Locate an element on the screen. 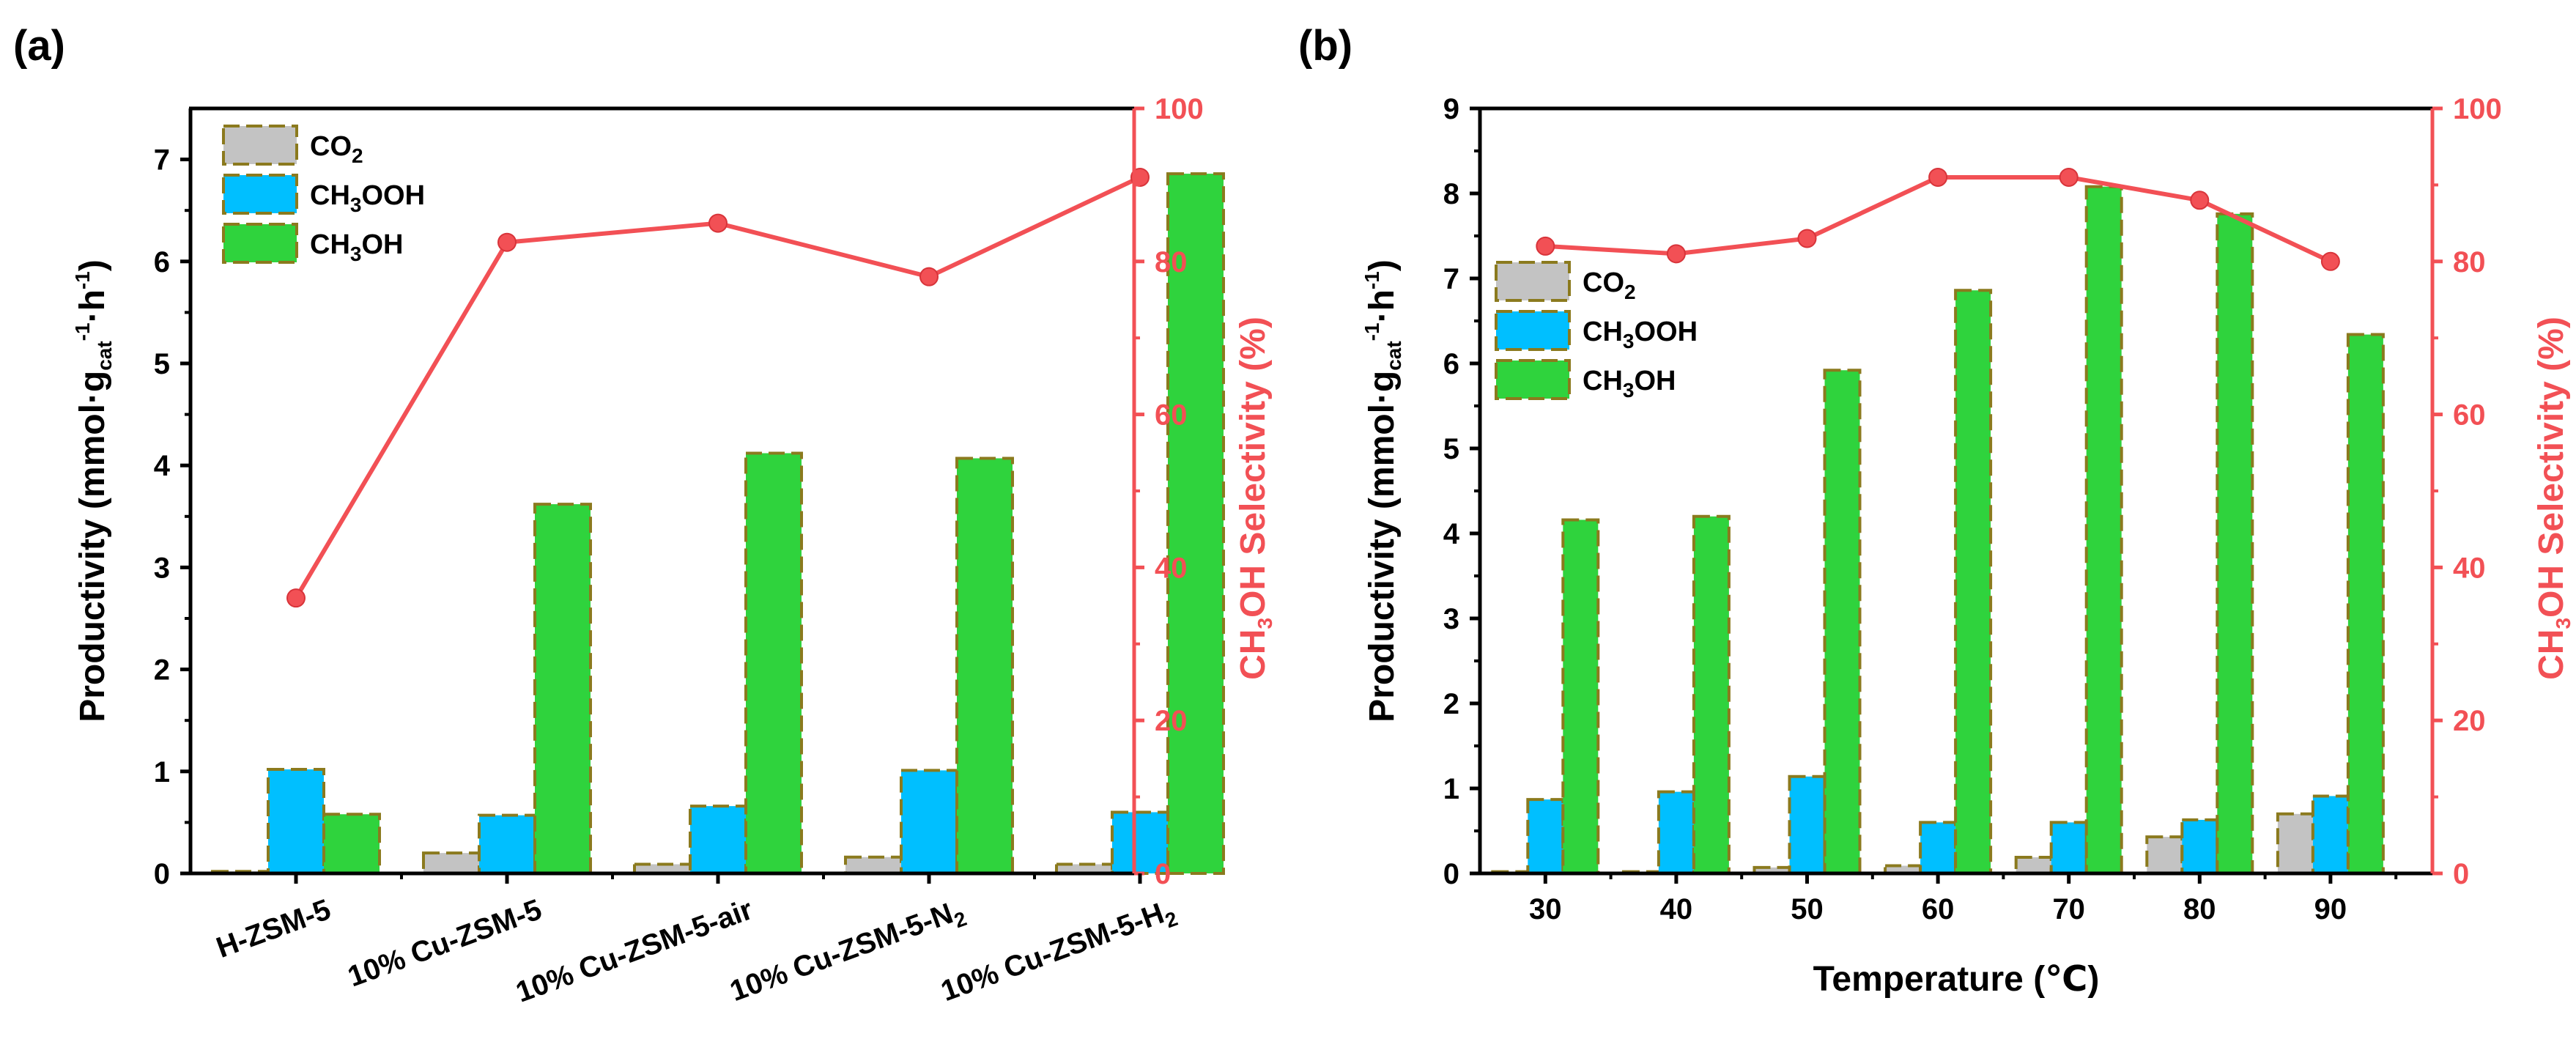  x-category-label: 30 is located at coordinates (1545, 909).